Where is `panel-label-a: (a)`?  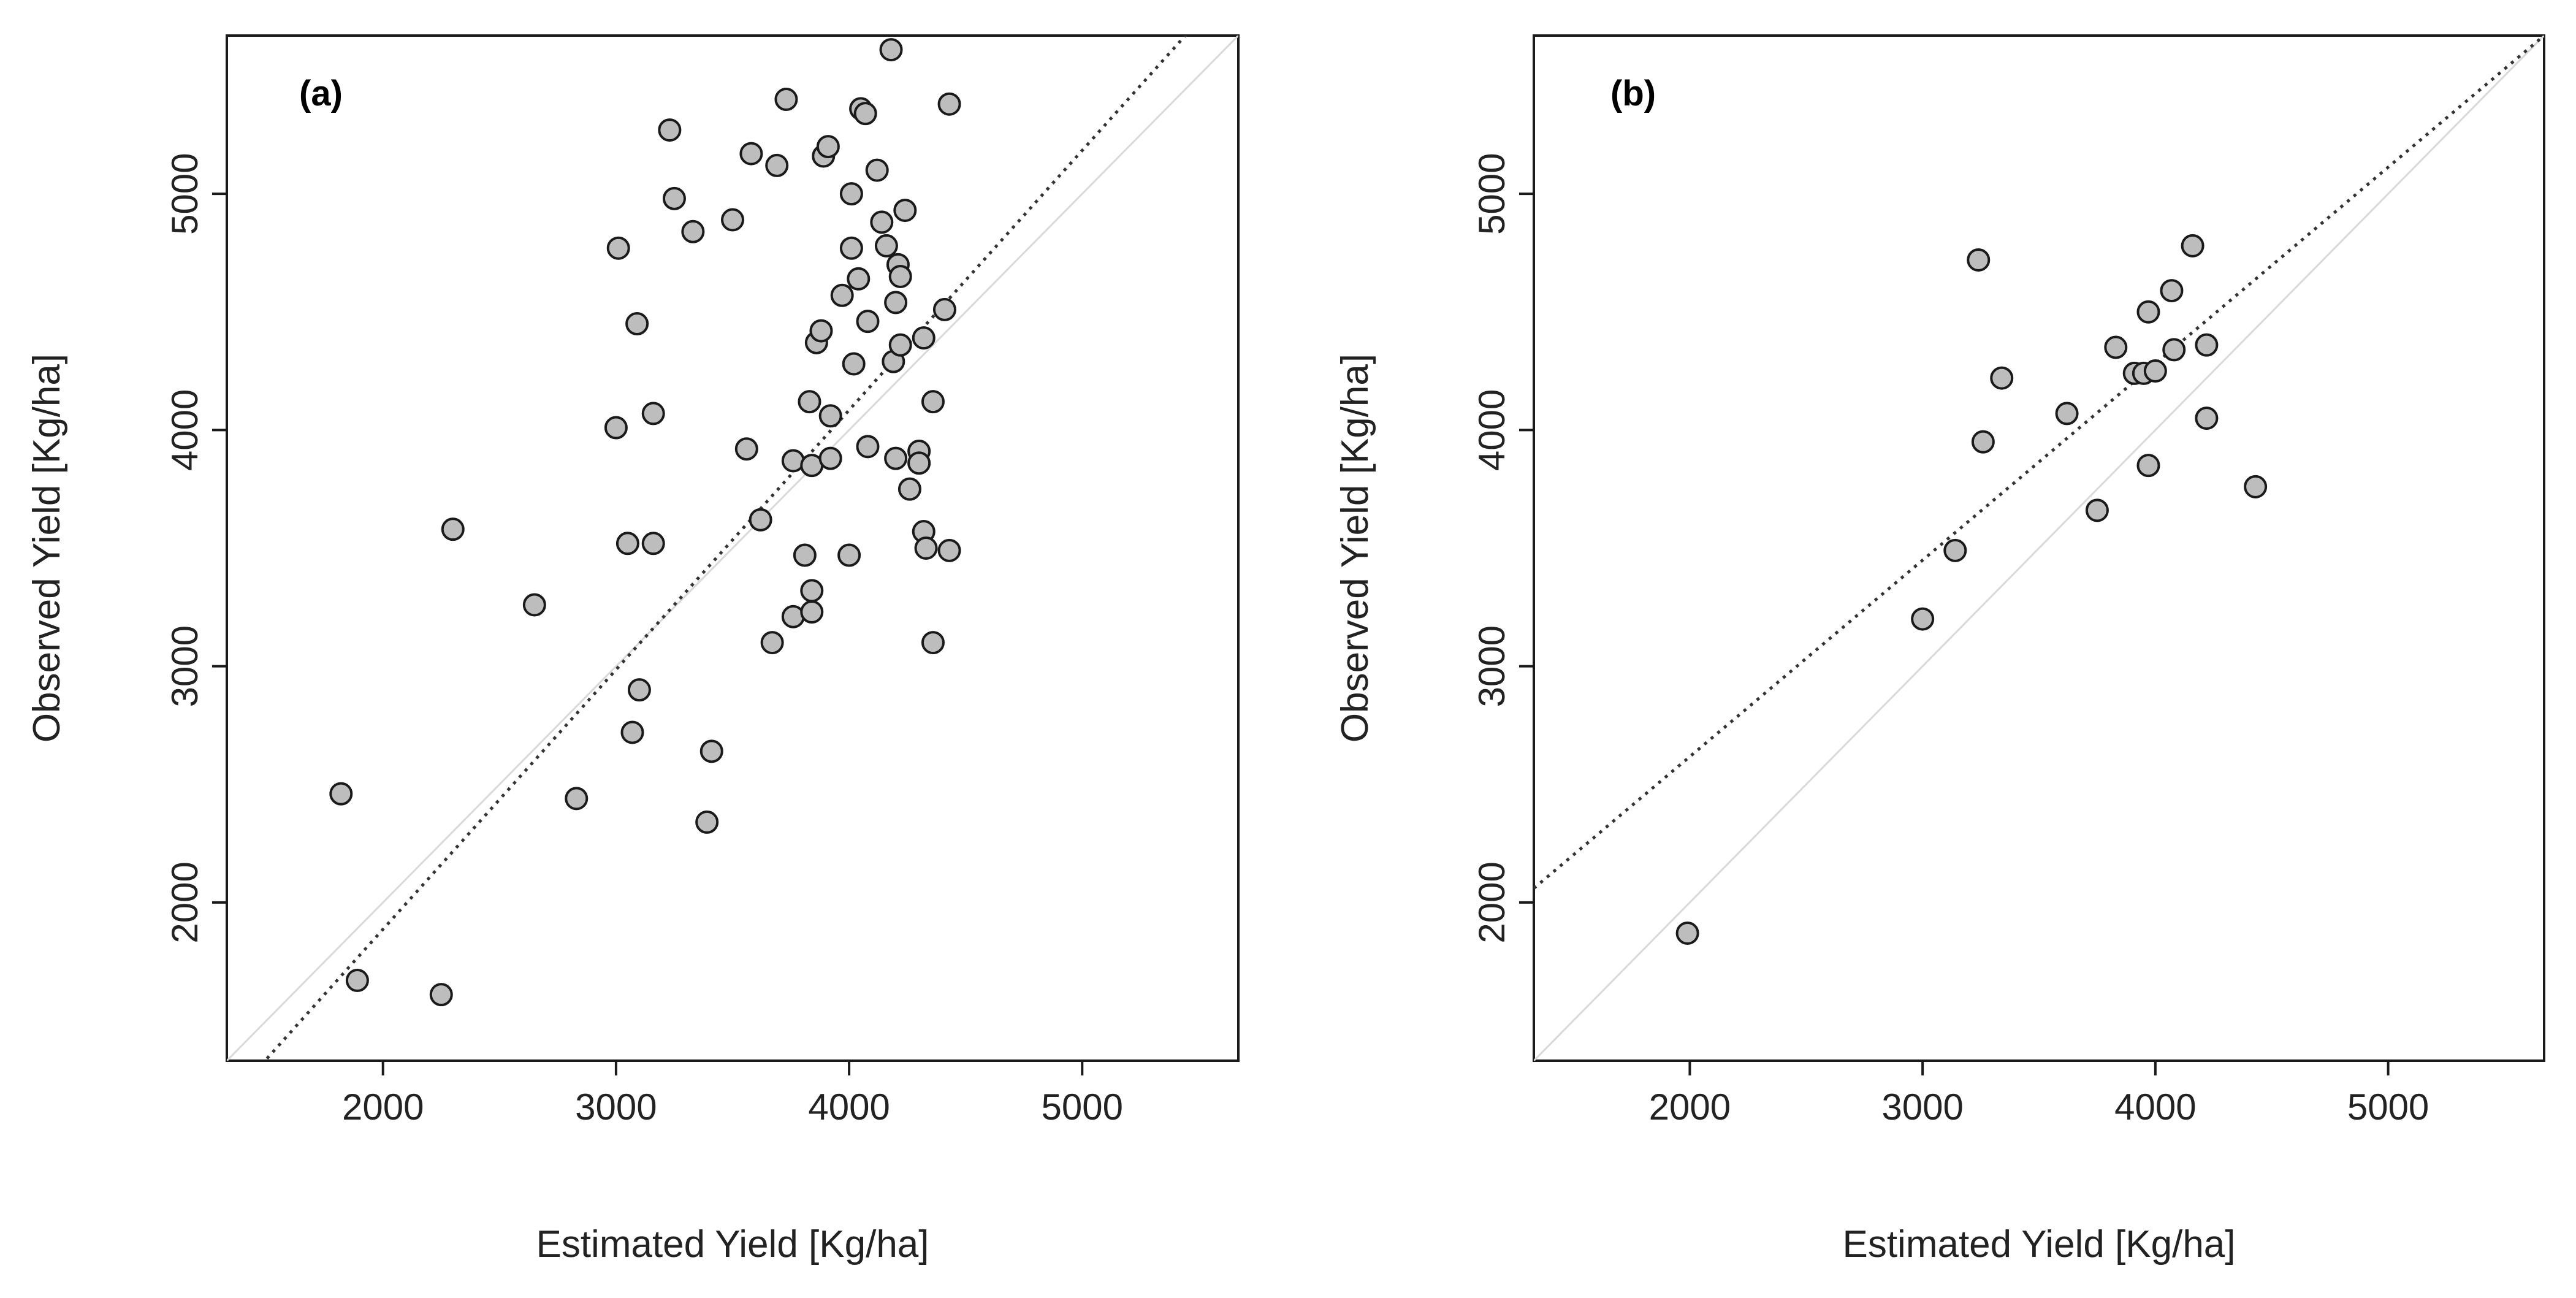
panel-label-a: (a) is located at coordinates (321, 93).